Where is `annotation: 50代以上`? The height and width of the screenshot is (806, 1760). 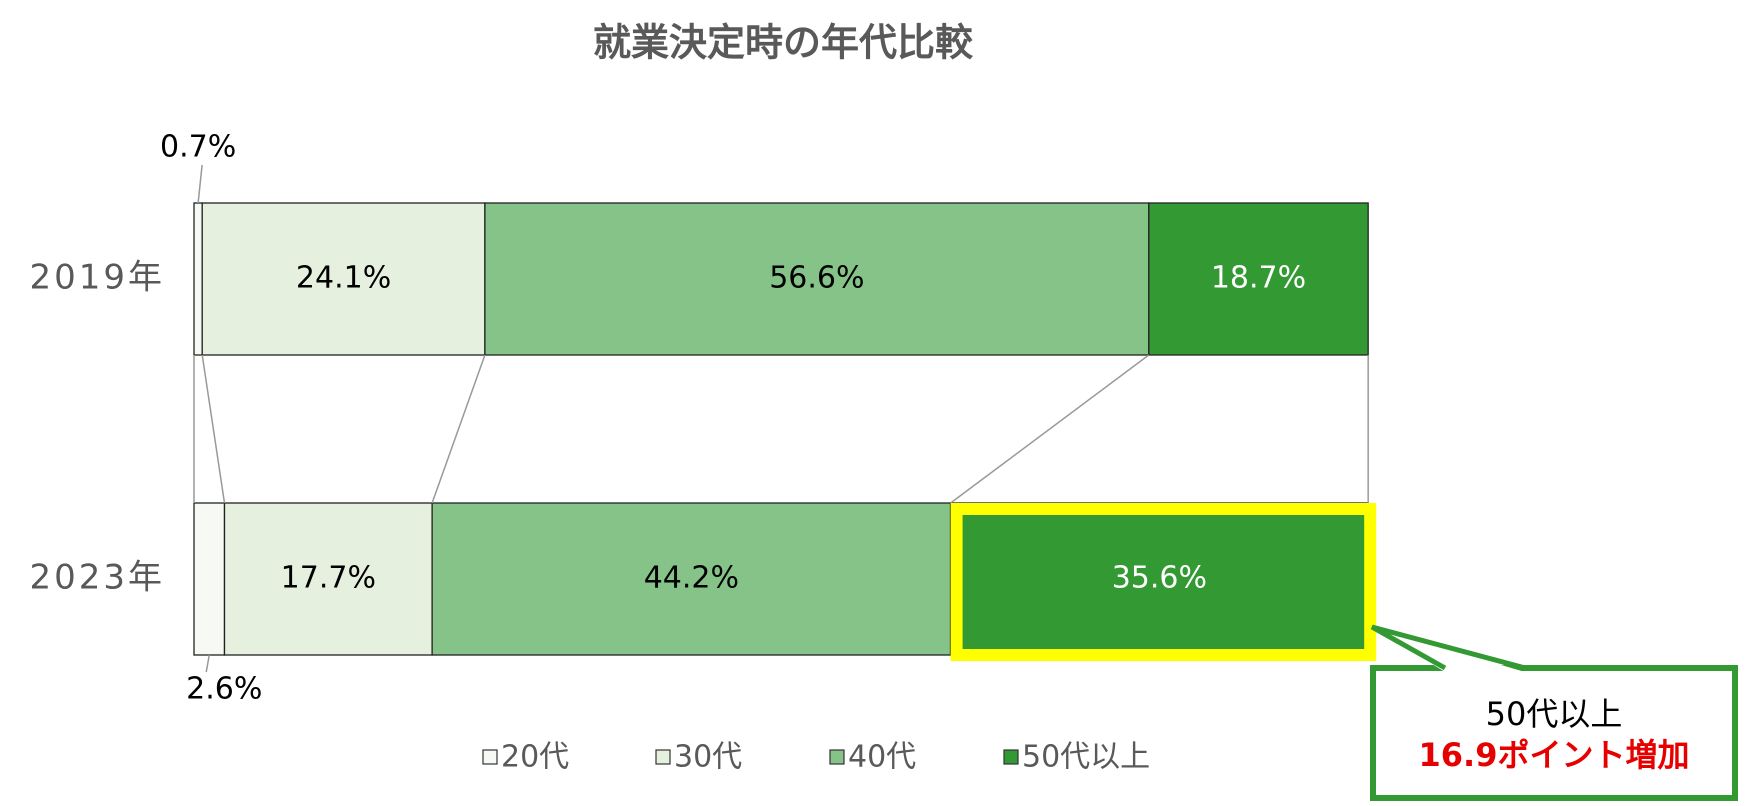 annotation: 50代以上 is located at coordinates (1554, 714).